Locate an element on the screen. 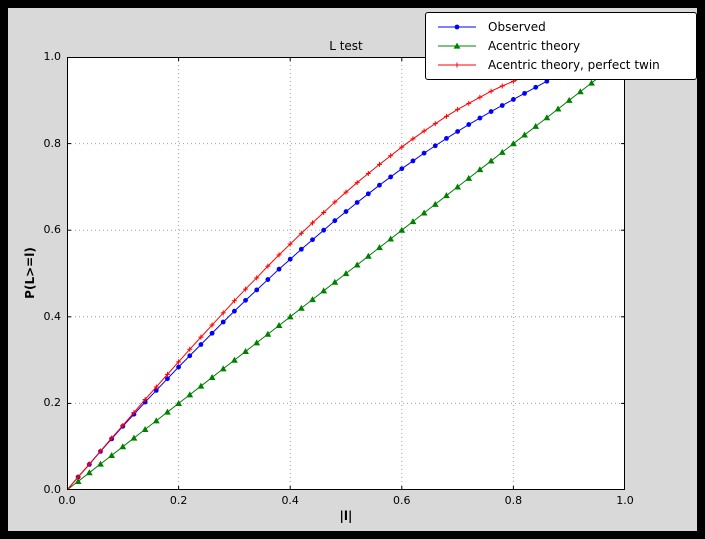  x-tick-label: 0.6 is located at coordinates (402, 500).